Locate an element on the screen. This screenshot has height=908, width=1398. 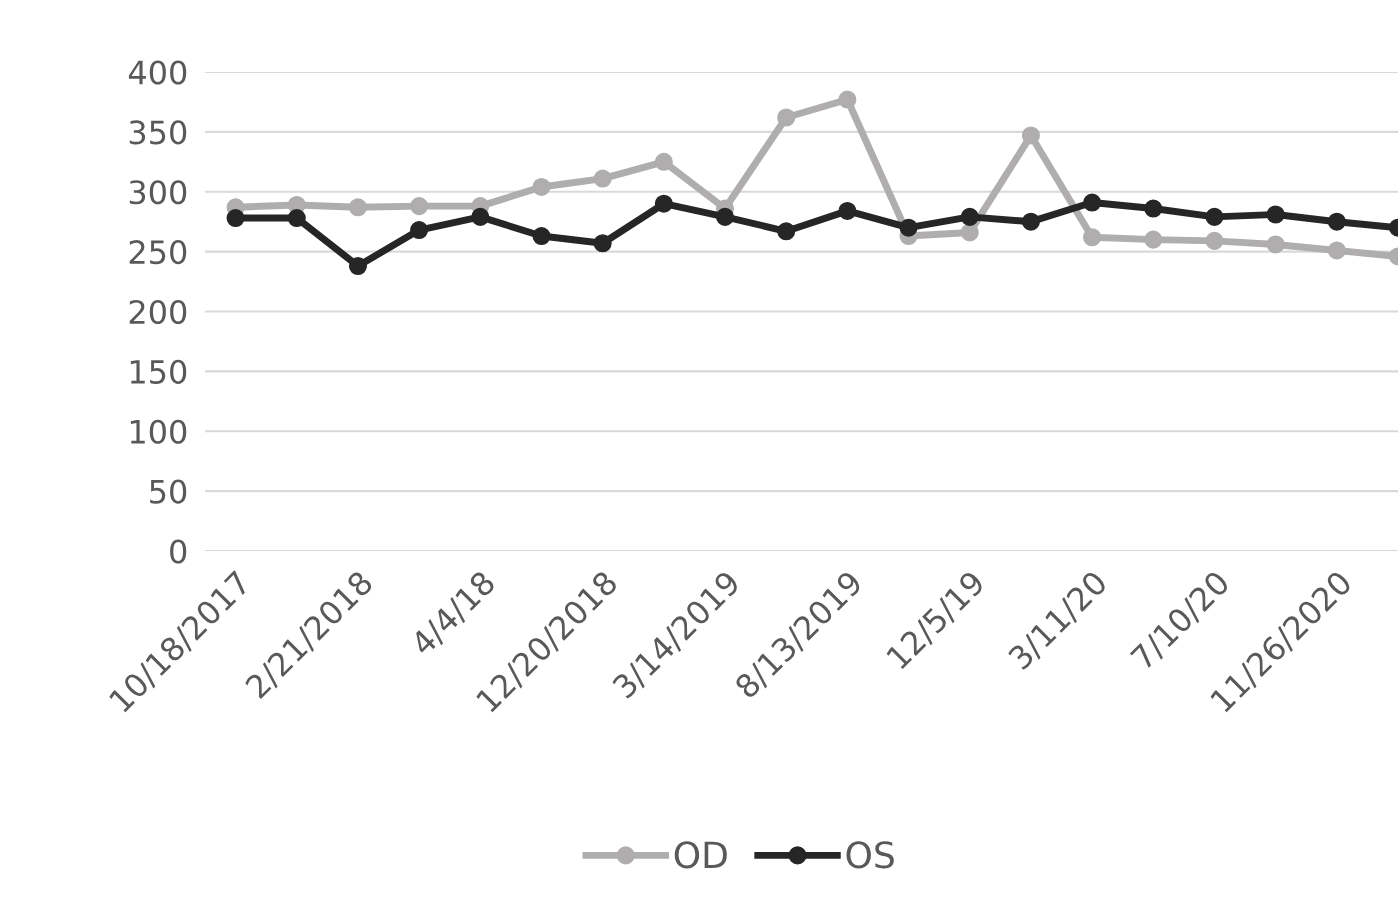
y-tick-label: 300 is located at coordinates (158, 192).